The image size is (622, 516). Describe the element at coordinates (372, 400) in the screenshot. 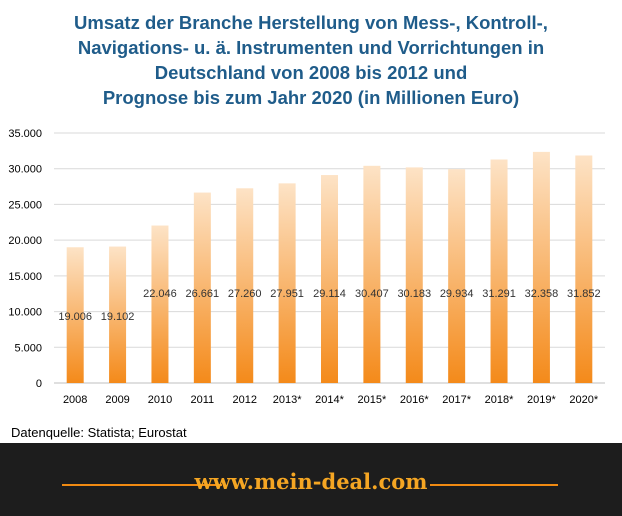

I see `x-tick-label: 2015*` at that location.